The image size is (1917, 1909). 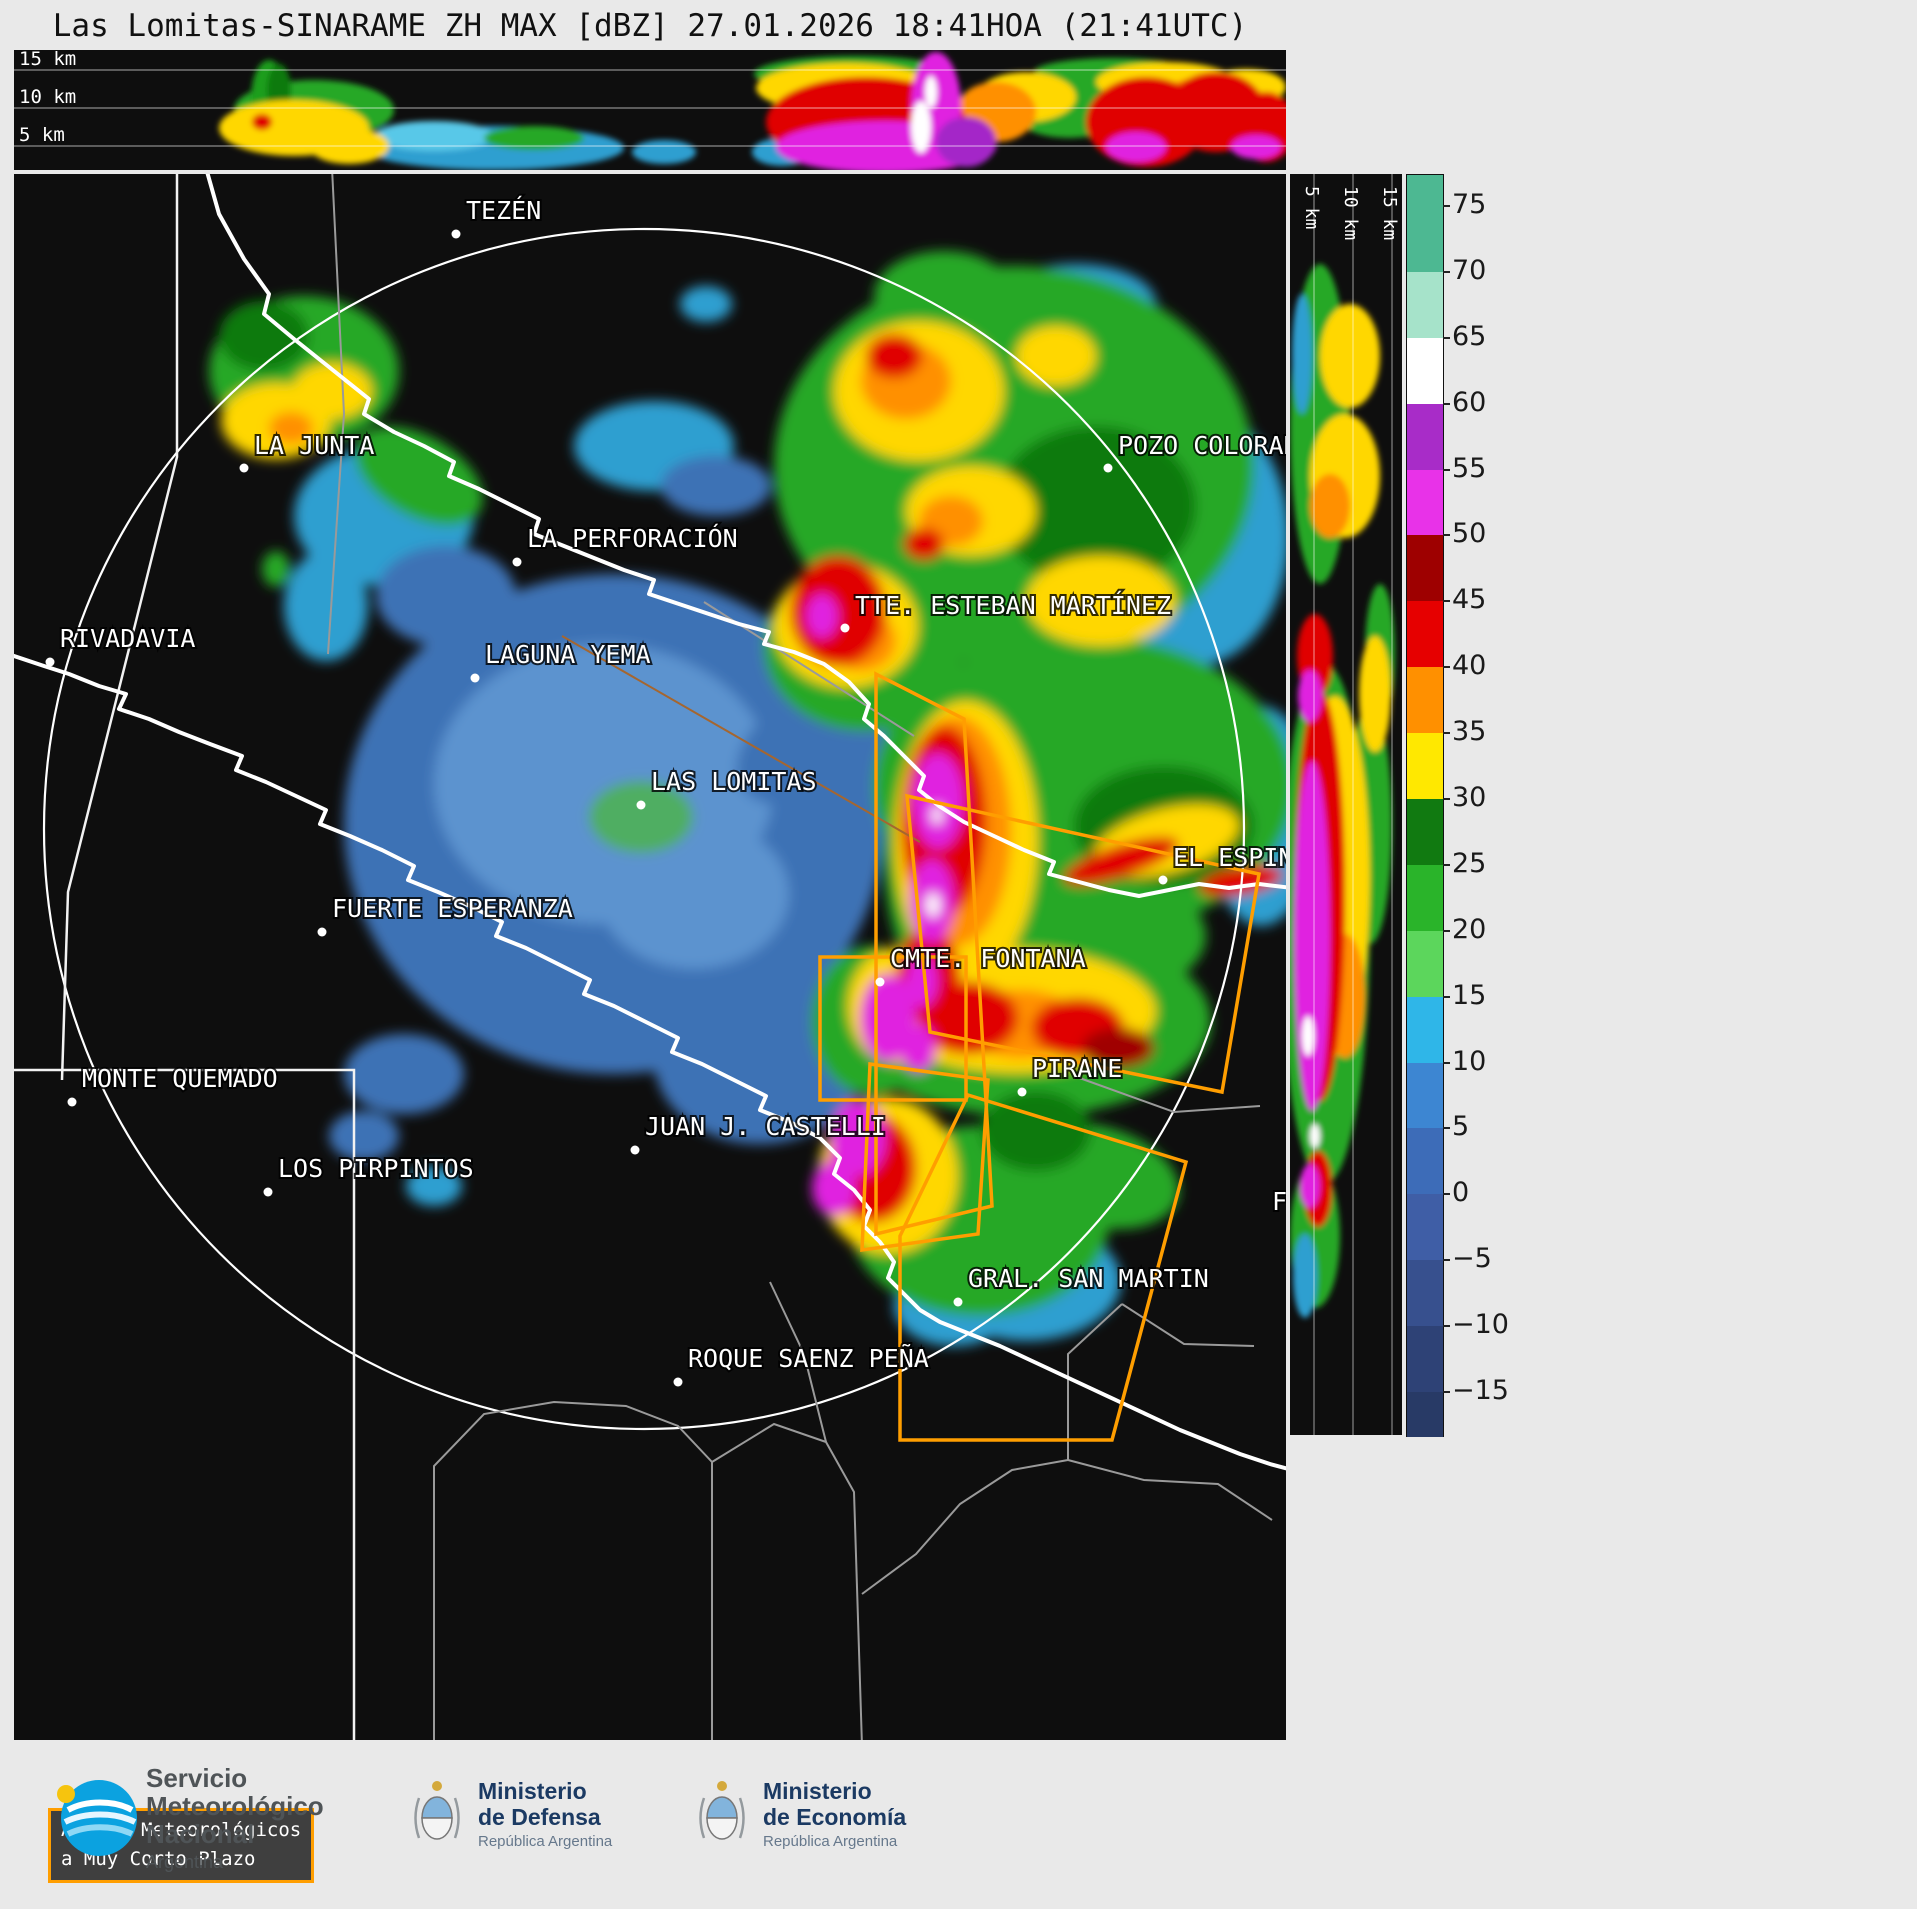 What do you see at coordinates (1077, 1068) in the screenshot?
I see `city-label: PIRANE` at bounding box center [1077, 1068].